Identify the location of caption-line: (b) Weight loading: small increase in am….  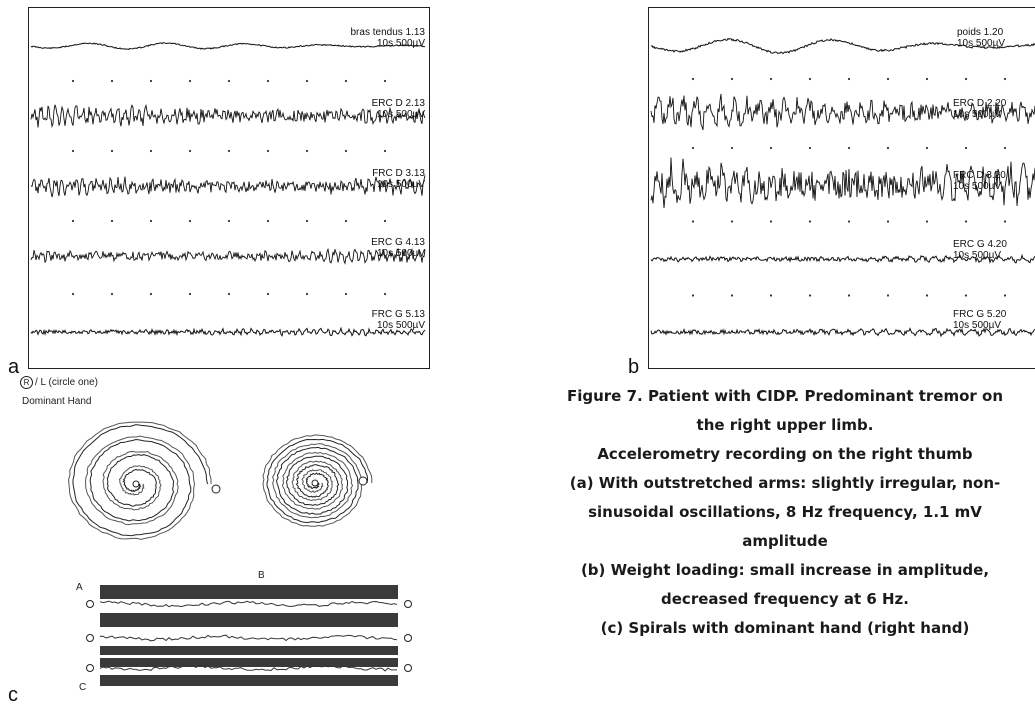
(785, 570).